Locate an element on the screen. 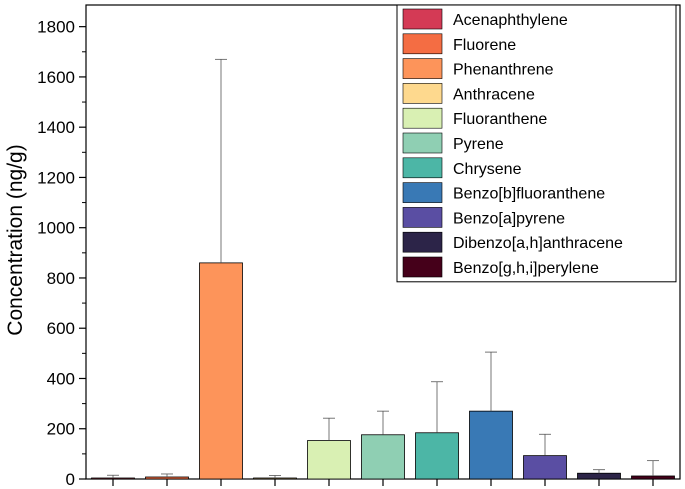 The image size is (685, 489). y-tick-label: 600 is located at coordinates (61, 328).